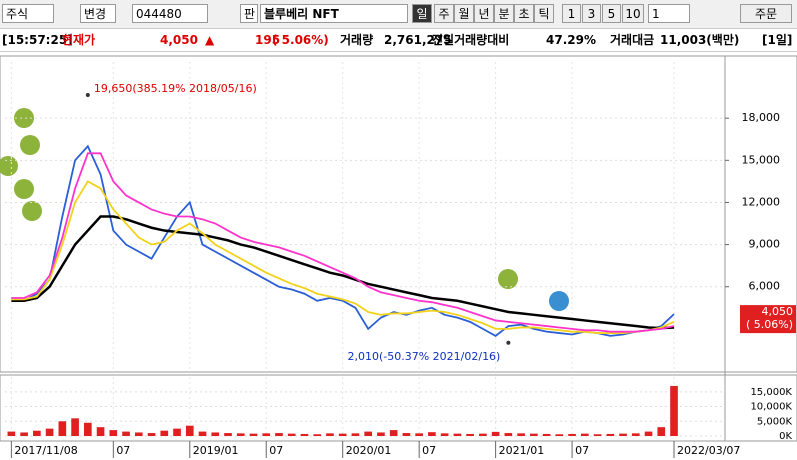 The width and height of the screenshot is (797, 460). I want to click on x-tick-label: 2021/01, so click(522, 450).